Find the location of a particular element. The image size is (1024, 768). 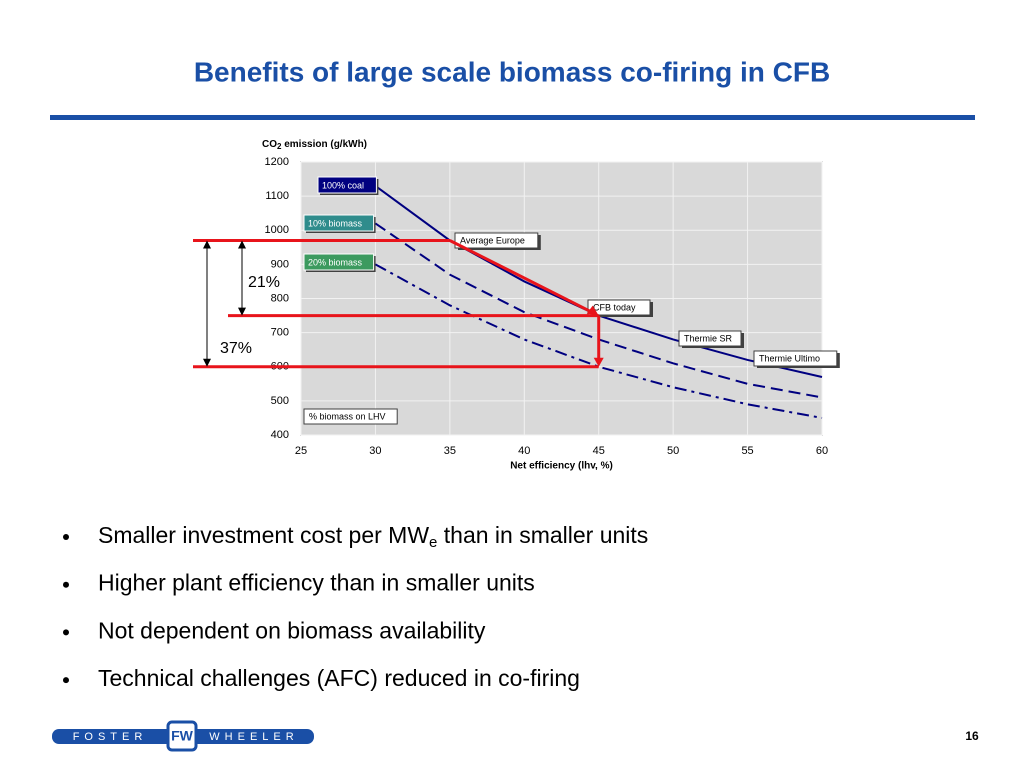

series-line is located at coordinates (598, 341).